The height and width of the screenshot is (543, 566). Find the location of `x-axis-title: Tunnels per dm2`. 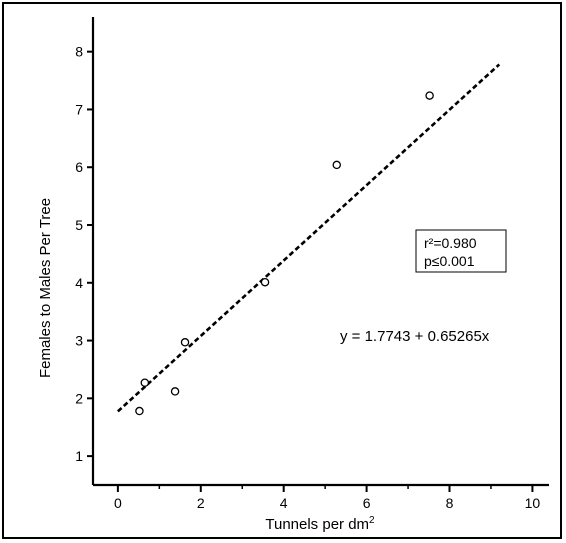

x-axis-title: Tunnels per dm2 is located at coordinates (320, 524).